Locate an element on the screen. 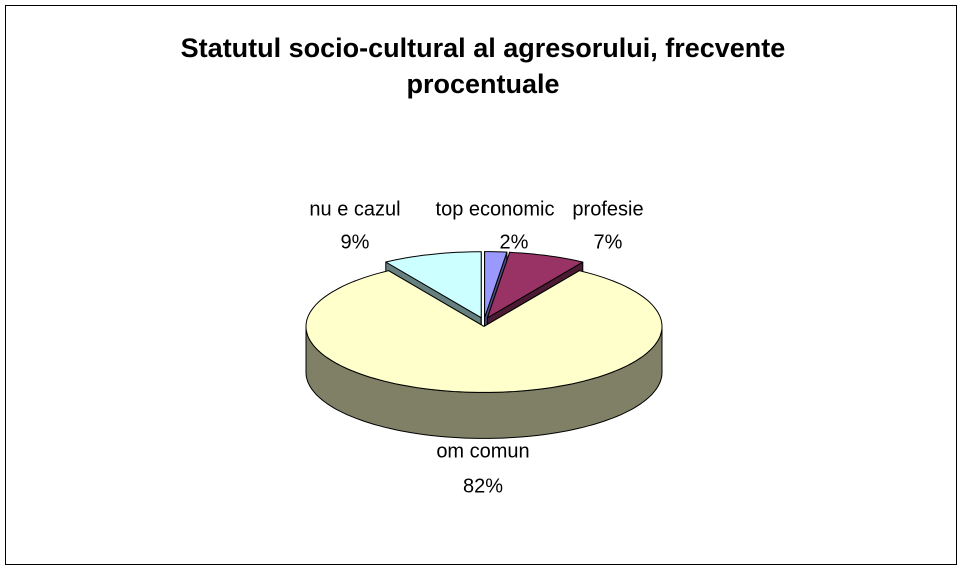 The width and height of the screenshot is (963, 571). slice-label: top economic is located at coordinates (495, 209).